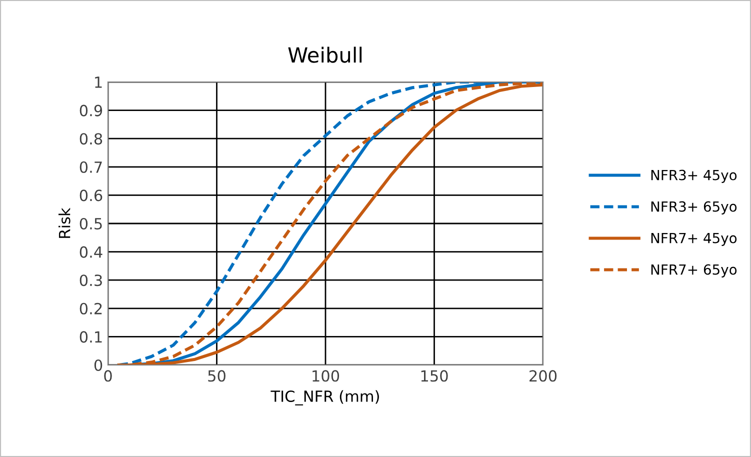  What do you see at coordinates (91, 139) in the screenshot?
I see `y-tick-label: 0.8` at bounding box center [91, 139].